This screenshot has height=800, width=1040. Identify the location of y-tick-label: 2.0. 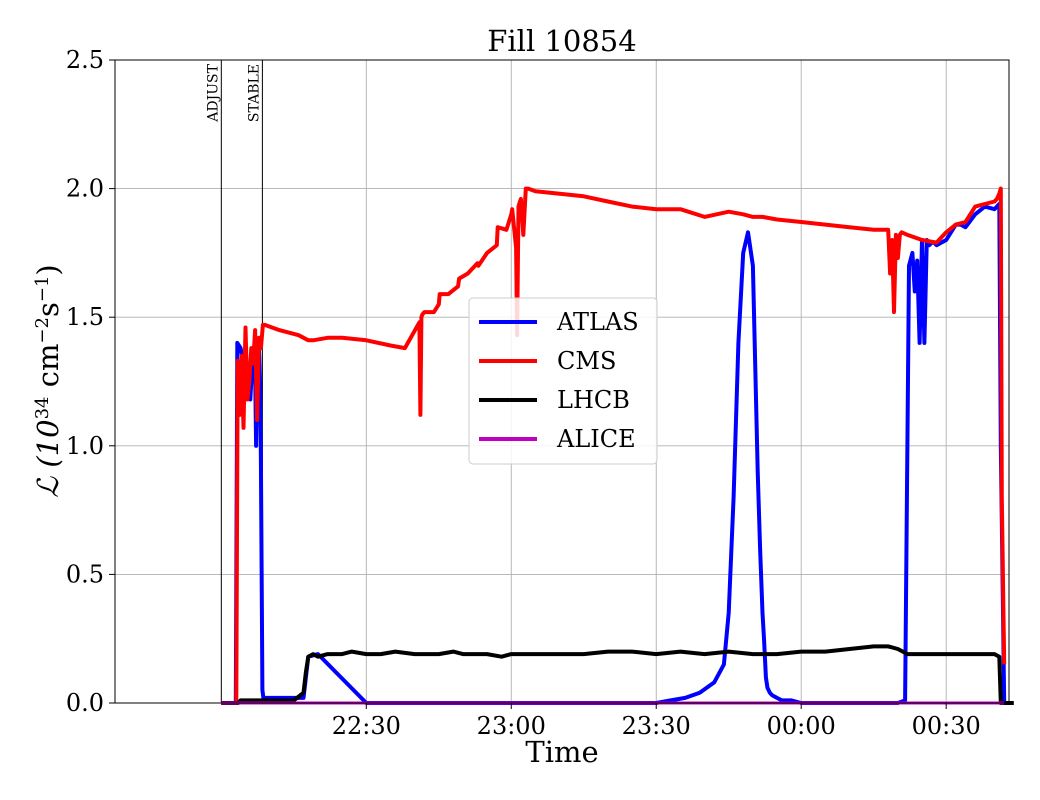
(85, 189).